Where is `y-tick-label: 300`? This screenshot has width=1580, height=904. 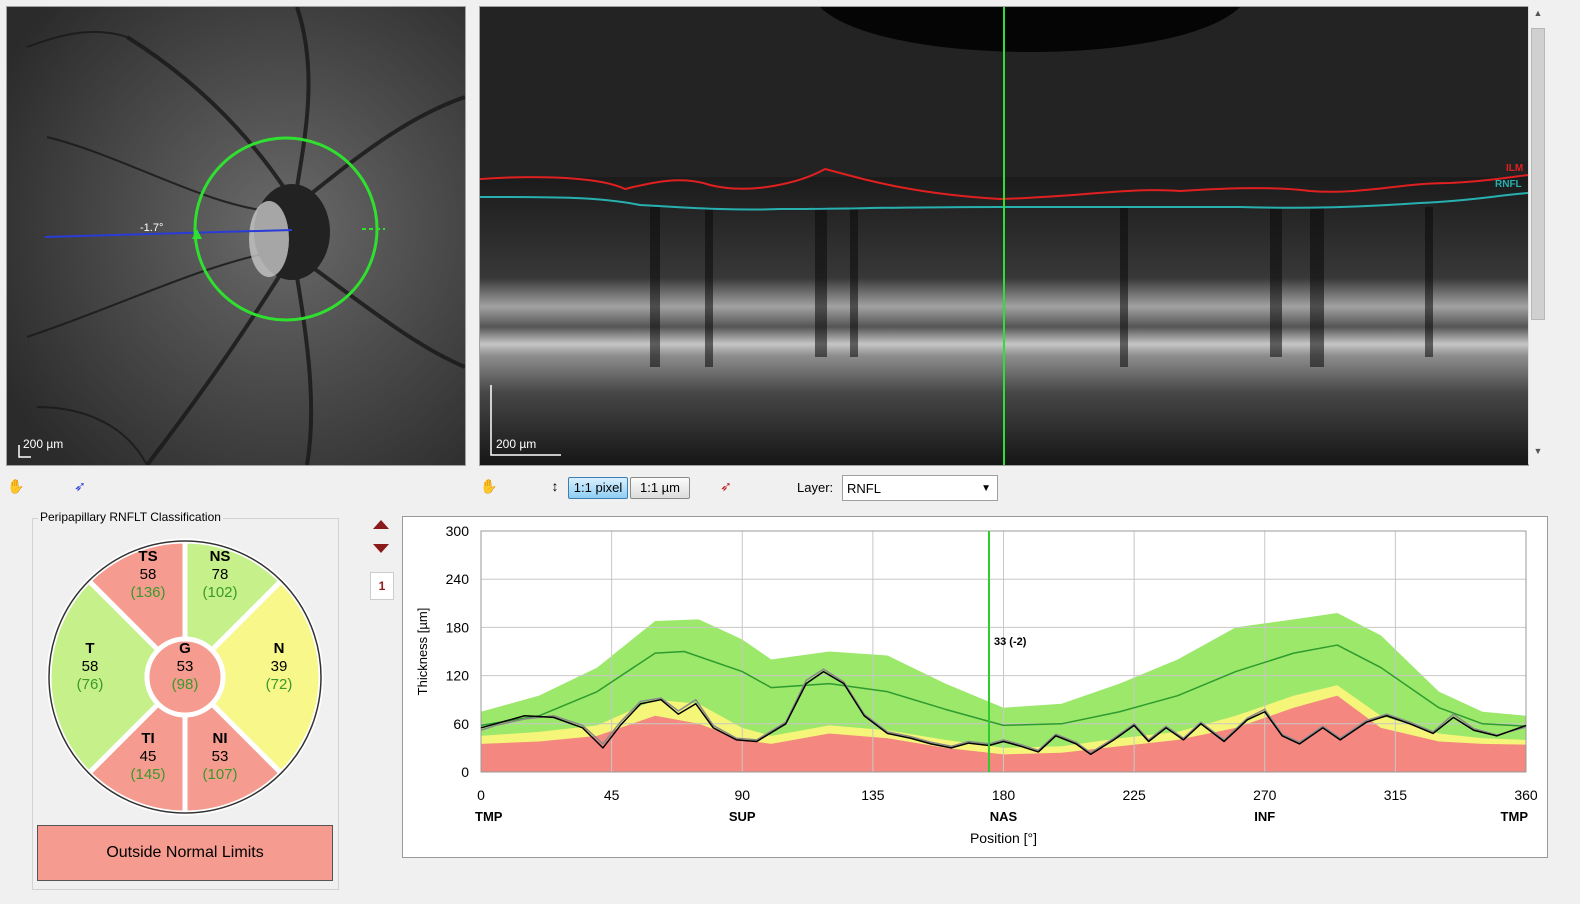
y-tick-label: 300 is located at coordinates (458, 531).